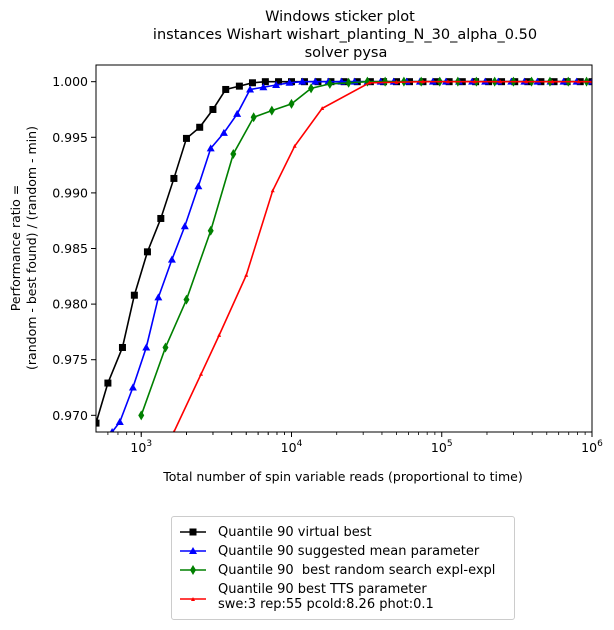  I want to click on legend-marker-virtual-best, so click(193, 532).